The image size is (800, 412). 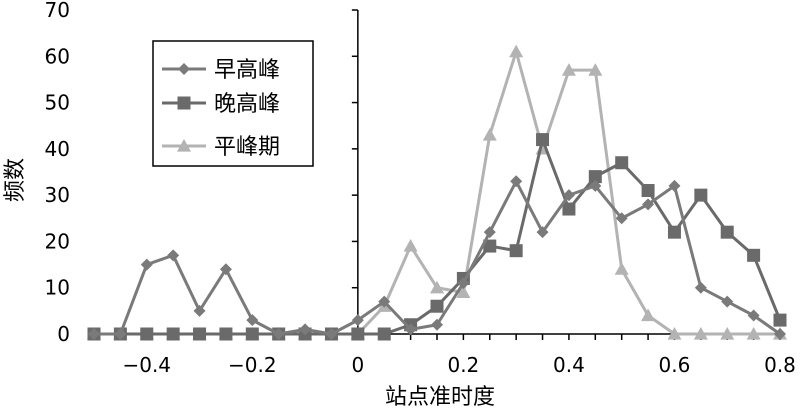 I want to click on x-axis-title: 站点准时度, so click(x=440, y=397).